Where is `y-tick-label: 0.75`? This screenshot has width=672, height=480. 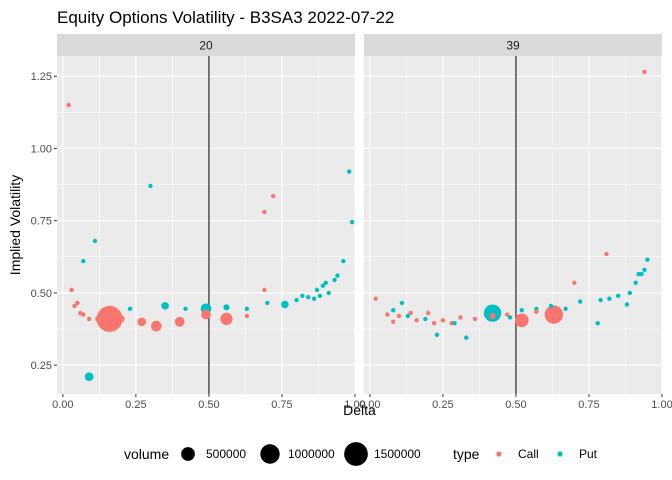
y-tick-label: 0.75 is located at coordinates (41, 222).